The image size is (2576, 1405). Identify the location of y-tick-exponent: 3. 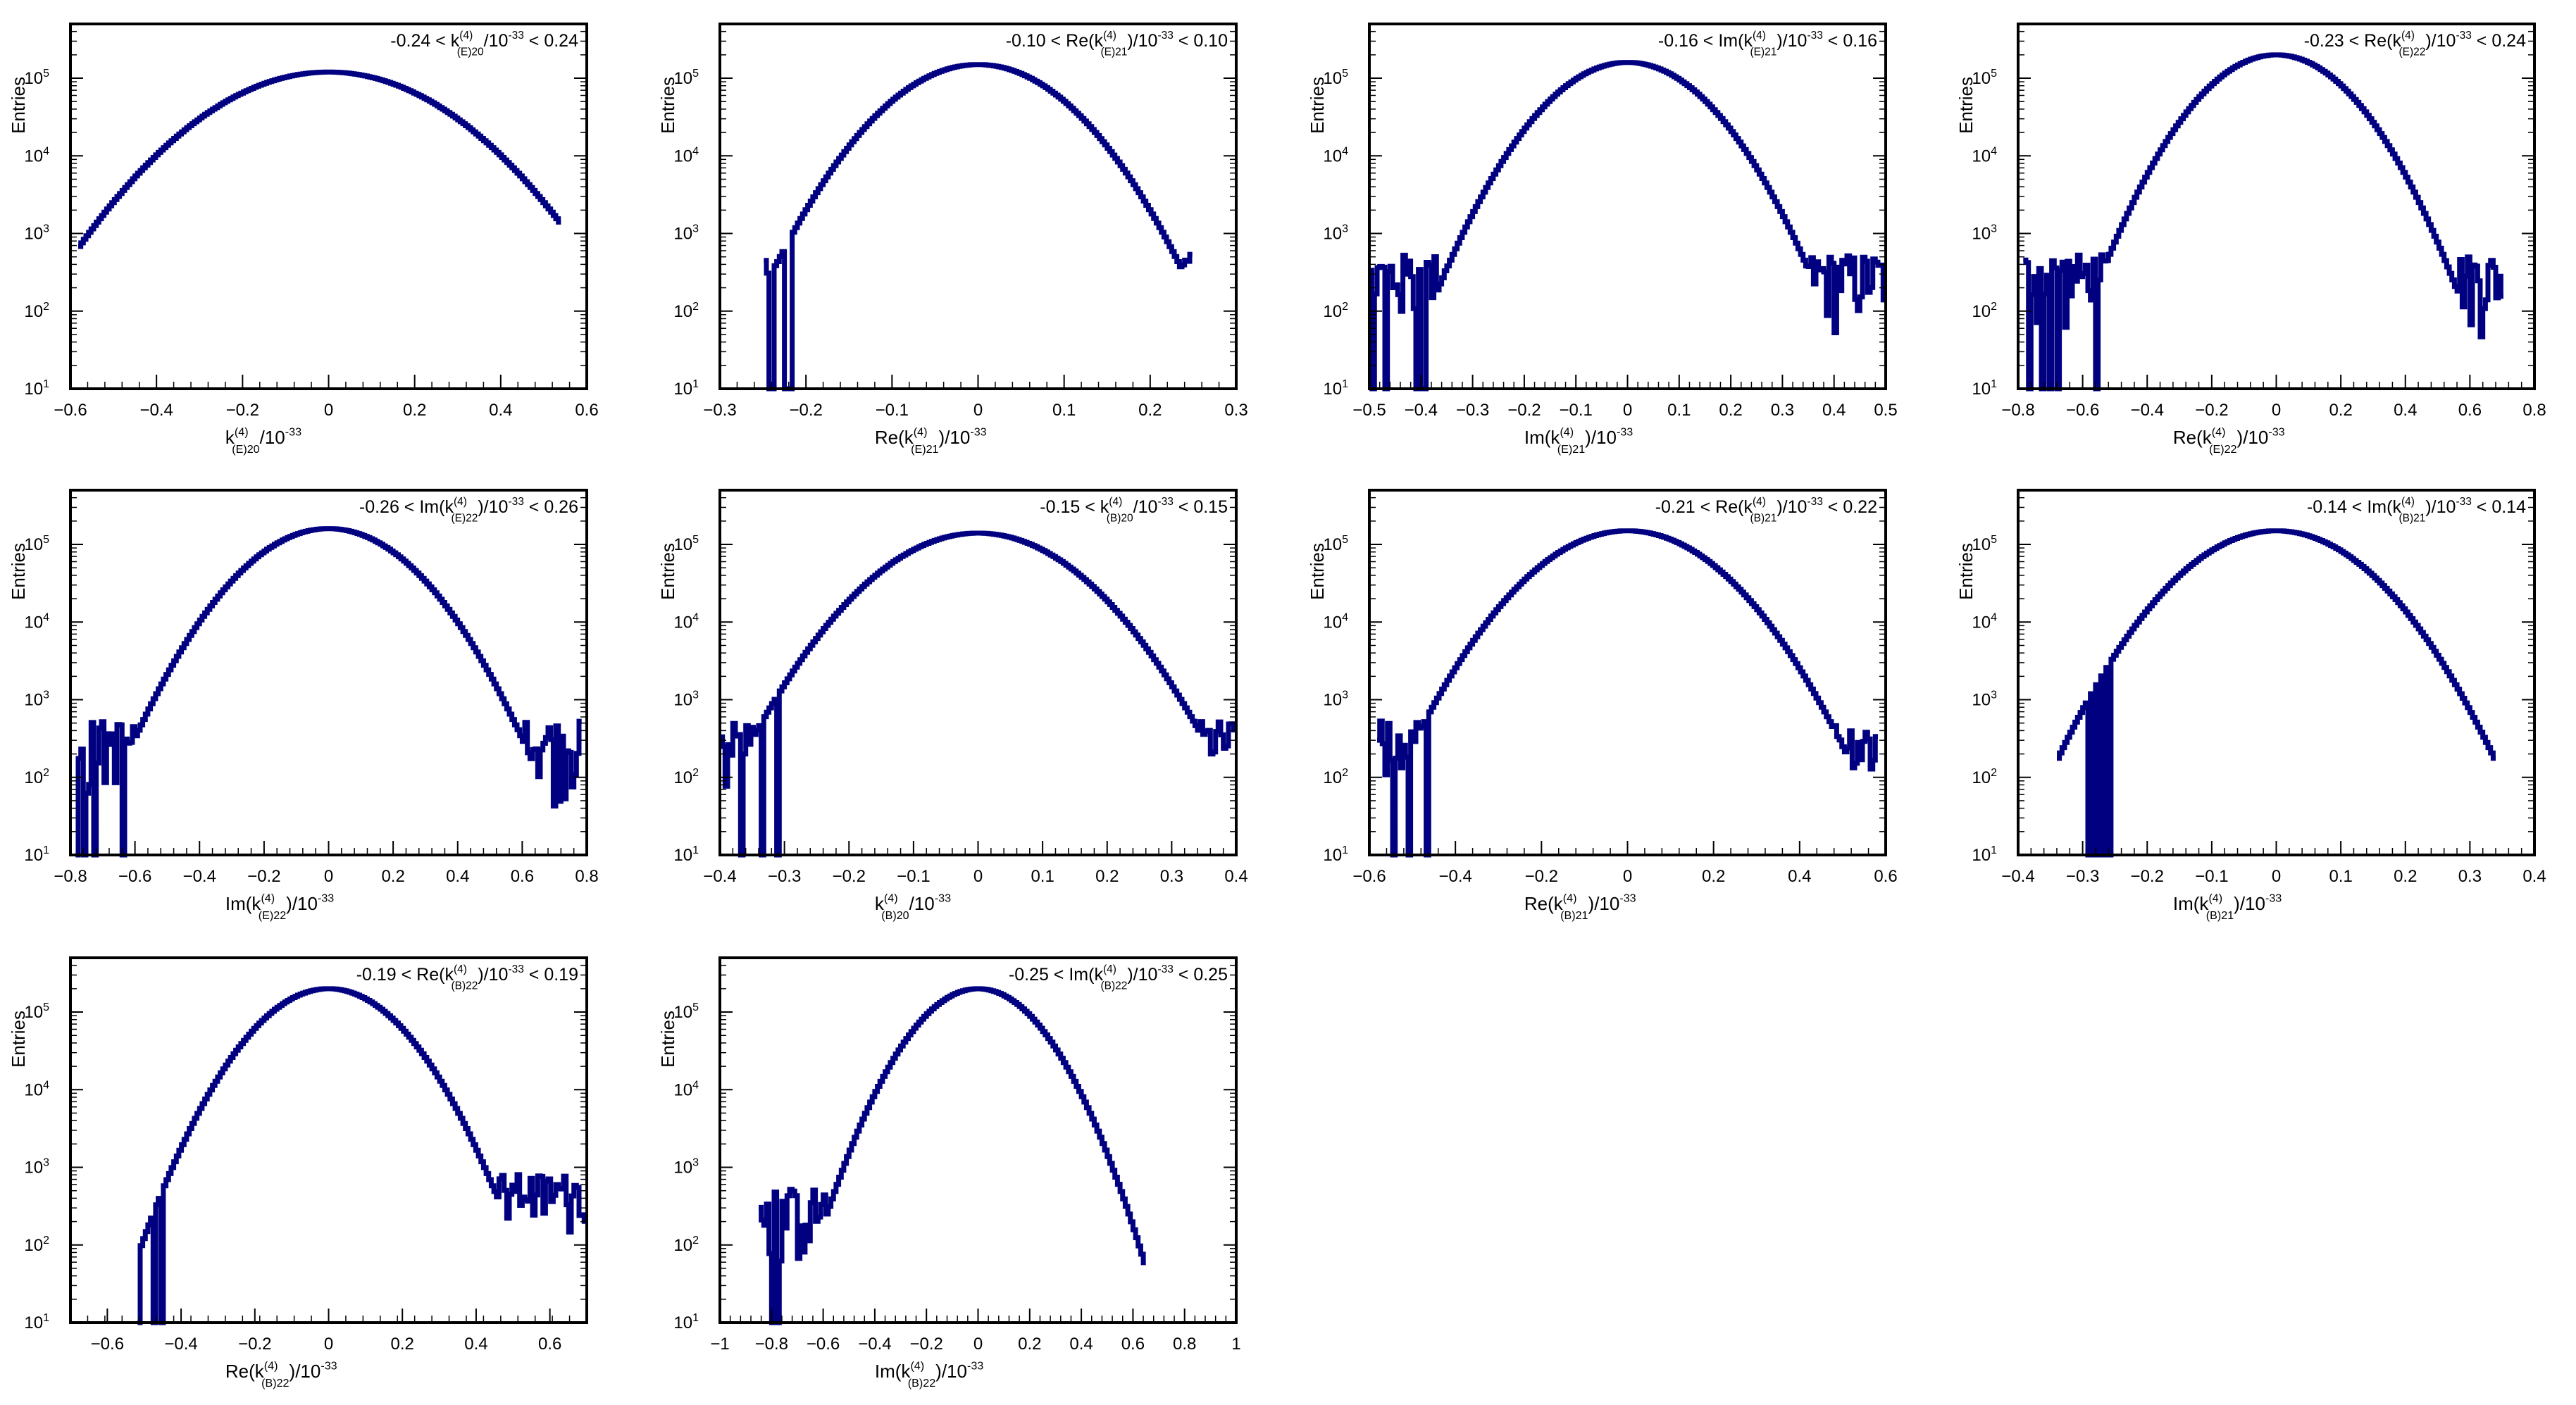
(1994, 229).